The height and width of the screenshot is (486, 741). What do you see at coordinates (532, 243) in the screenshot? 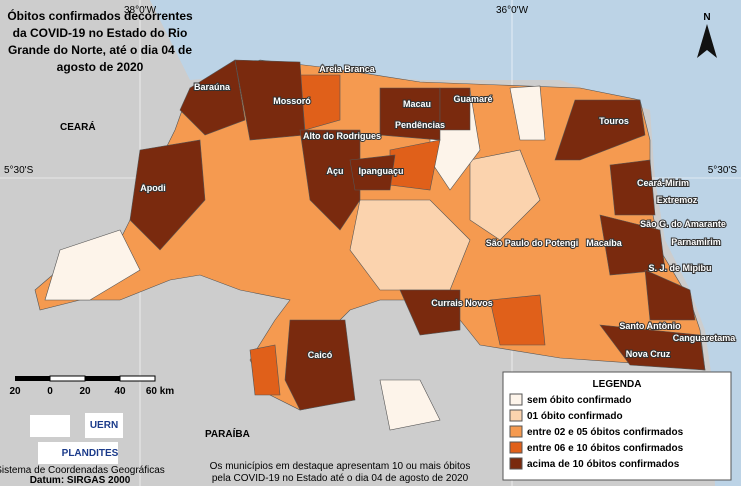
I see `city-label: São Paulo do Potengi` at bounding box center [532, 243].